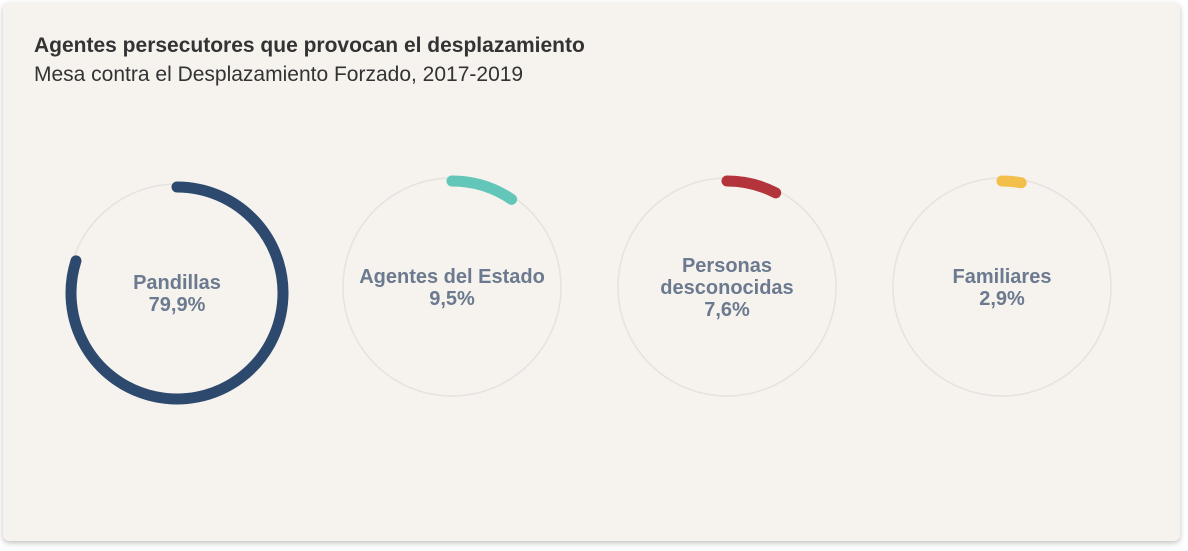 The width and height of the screenshot is (1188, 551). I want to click on ring-value-label: 79,9%, so click(177, 305).